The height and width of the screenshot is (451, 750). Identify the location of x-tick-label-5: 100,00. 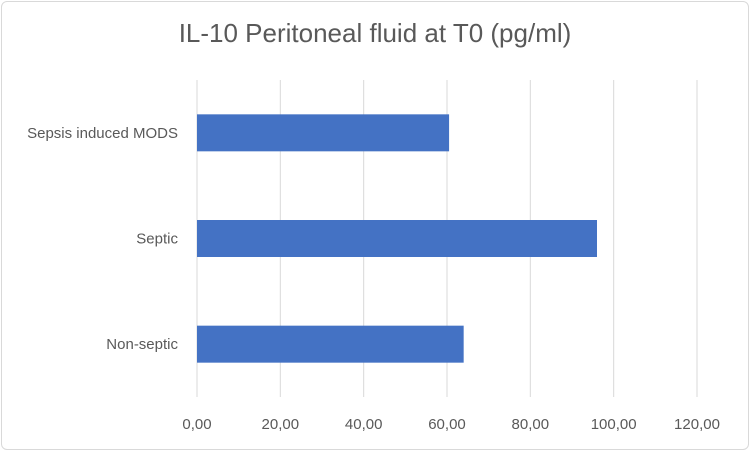
(614, 424).